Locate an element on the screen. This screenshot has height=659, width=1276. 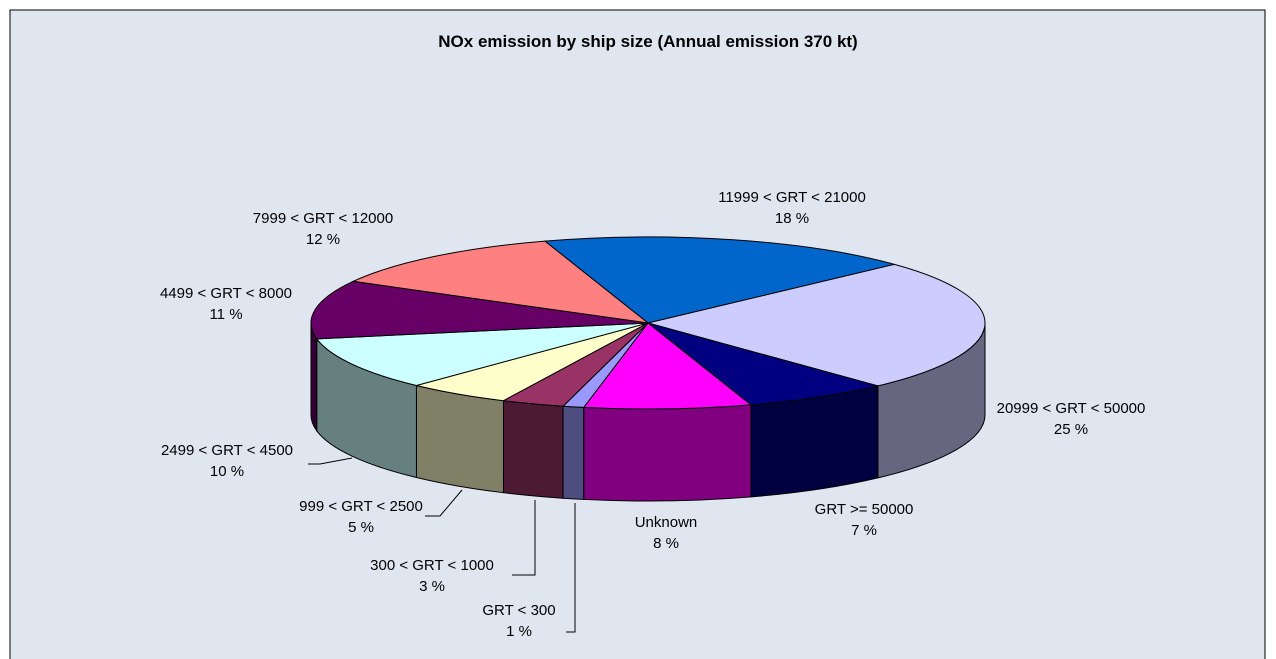
label-value: 7 % is located at coordinates (864, 530).